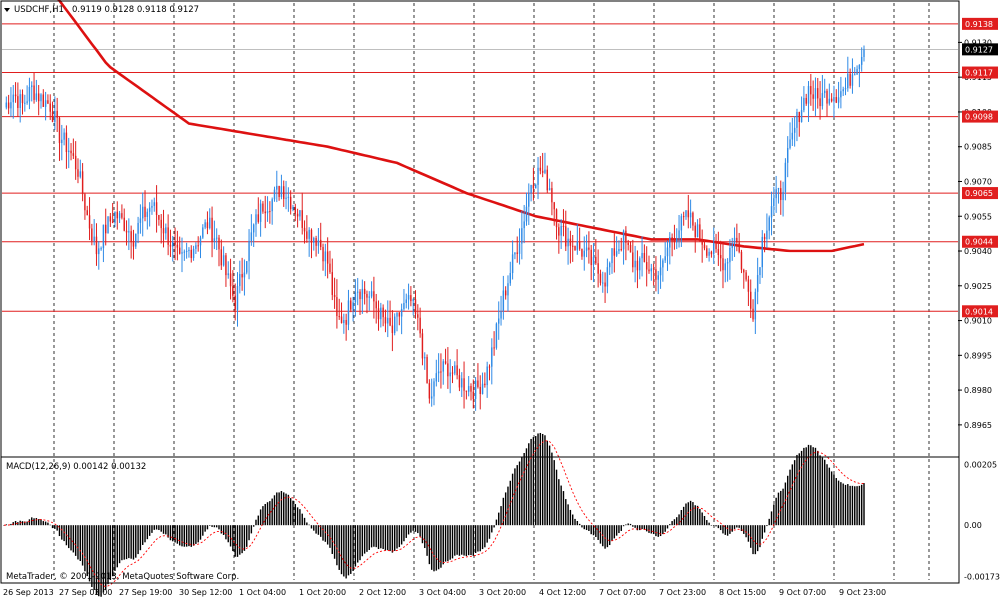  Describe the element at coordinates (742, 592) in the screenshot. I see `x-tick-label: 8 Oct 15:00` at that location.